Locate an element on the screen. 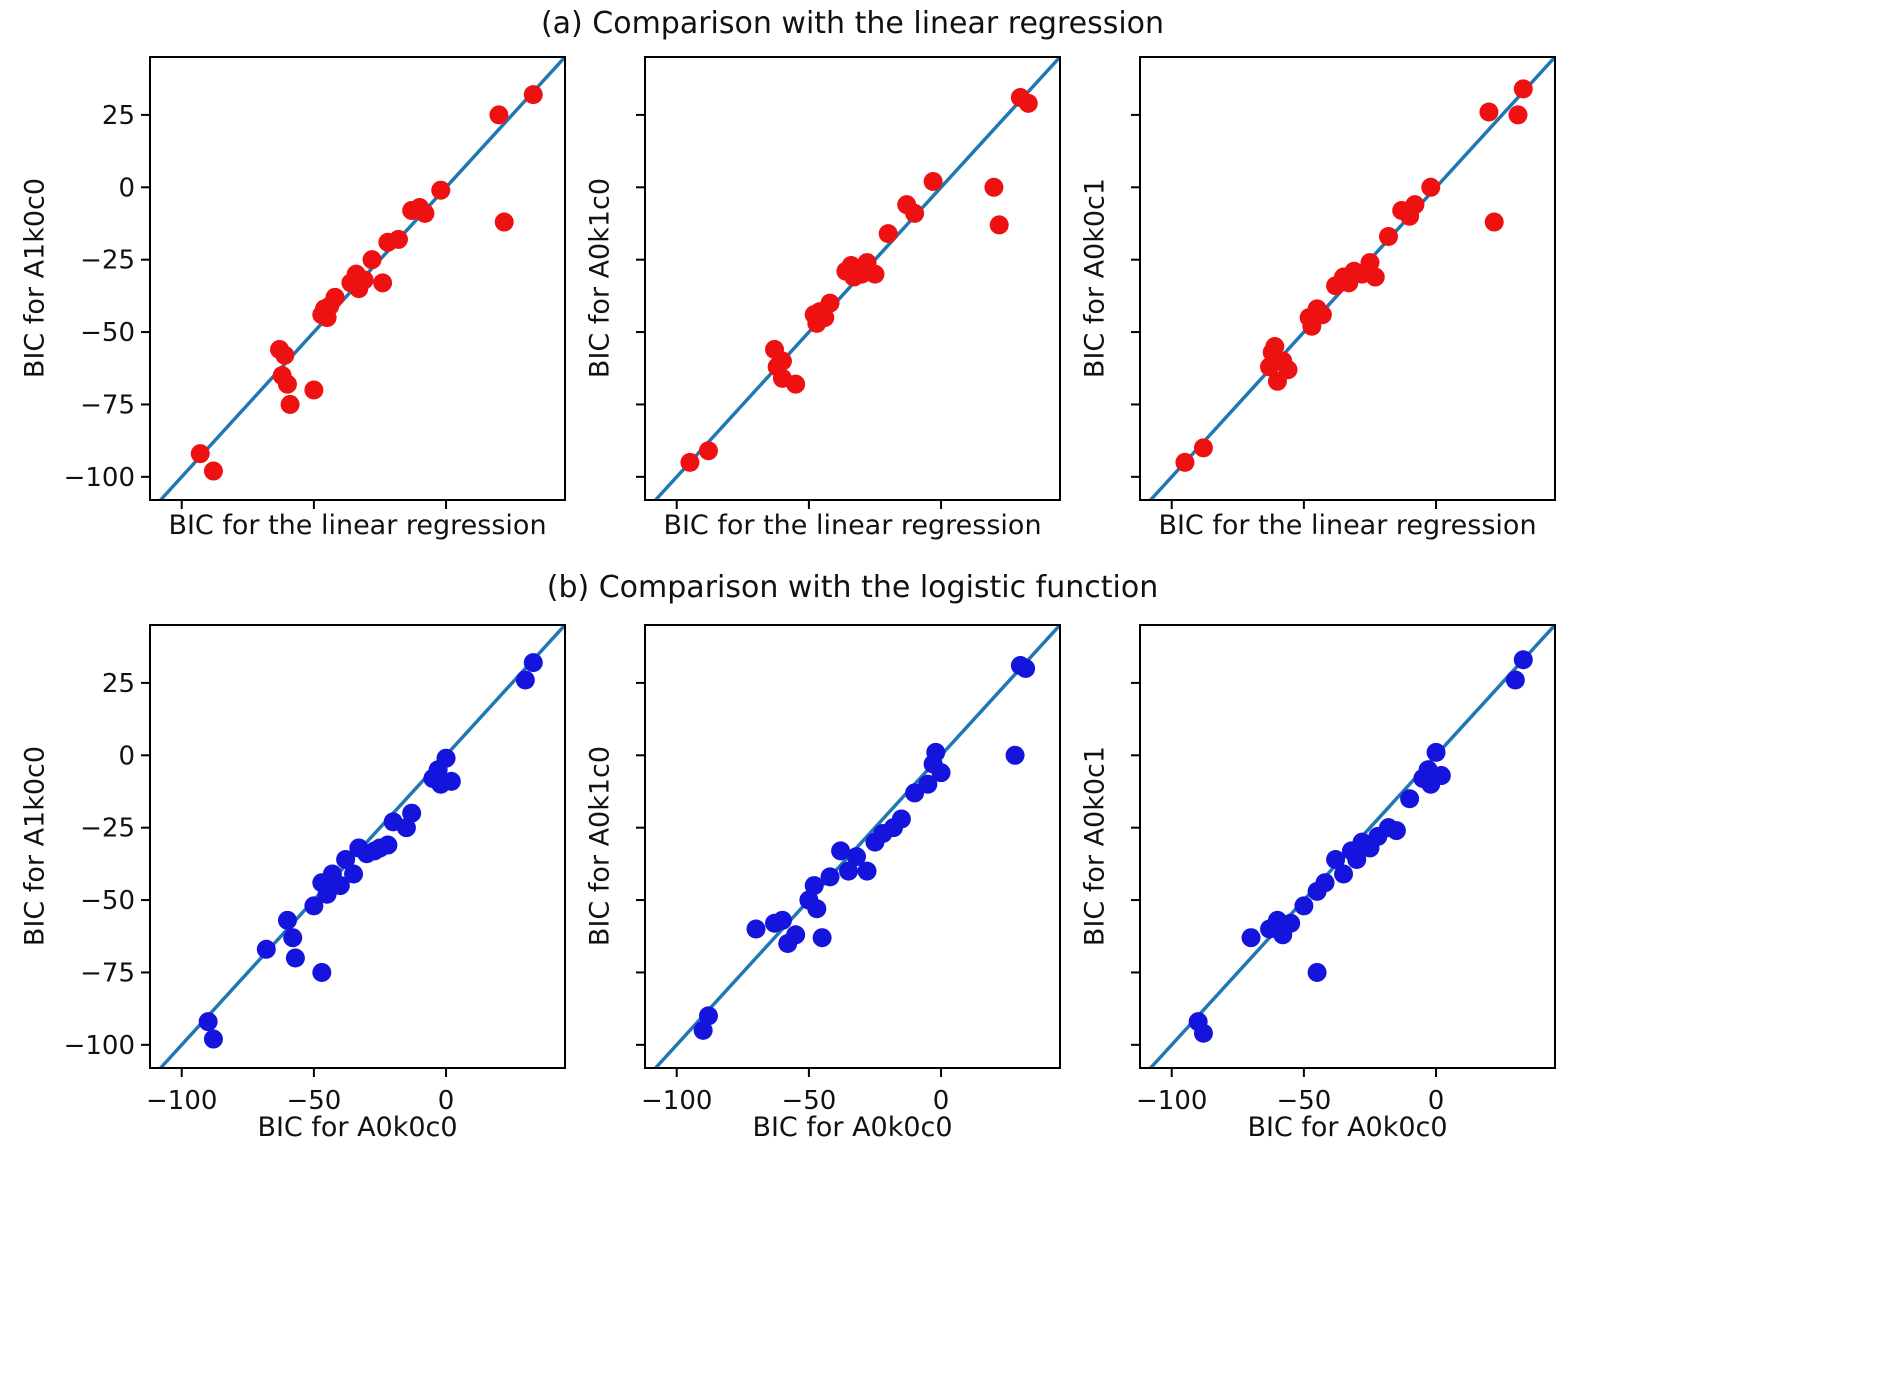  scatter-panel-a2 is located at coordinates (849, 282).